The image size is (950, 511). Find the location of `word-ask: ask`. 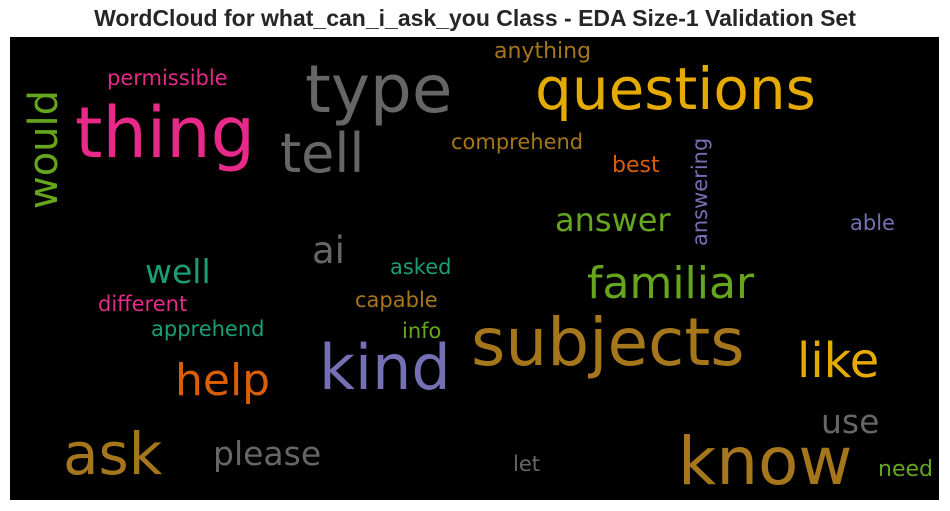

word-ask: ask is located at coordinates (113, 454).